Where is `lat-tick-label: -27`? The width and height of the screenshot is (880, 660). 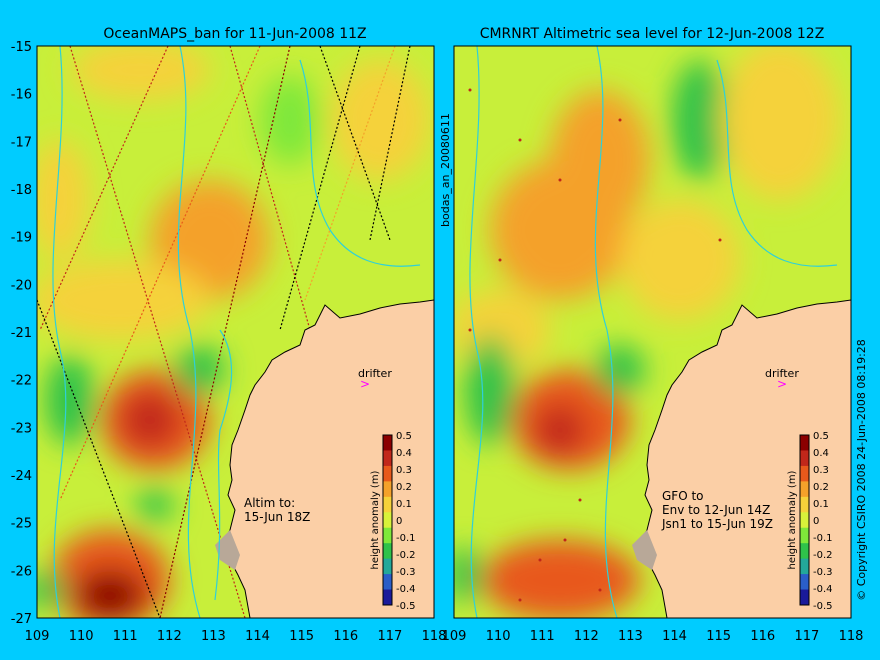
lat-tick-label: -27 is located at coordinates (21, 619).